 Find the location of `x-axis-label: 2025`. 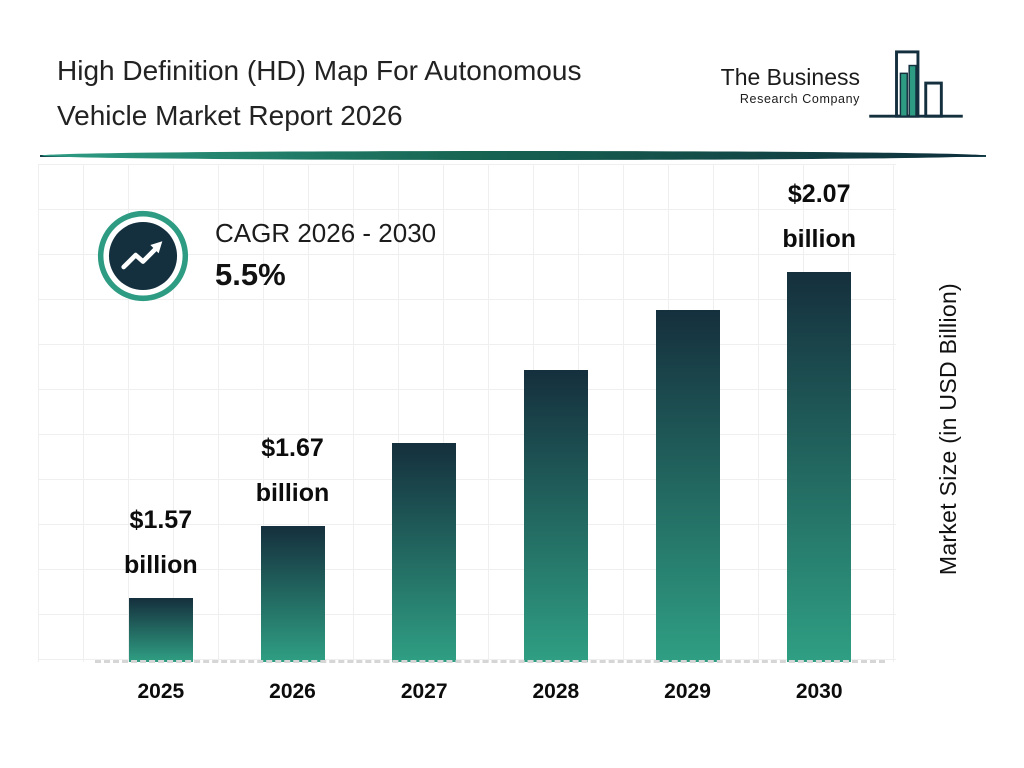

x-axis-label: 2025 is located at coordinates (161, 691).